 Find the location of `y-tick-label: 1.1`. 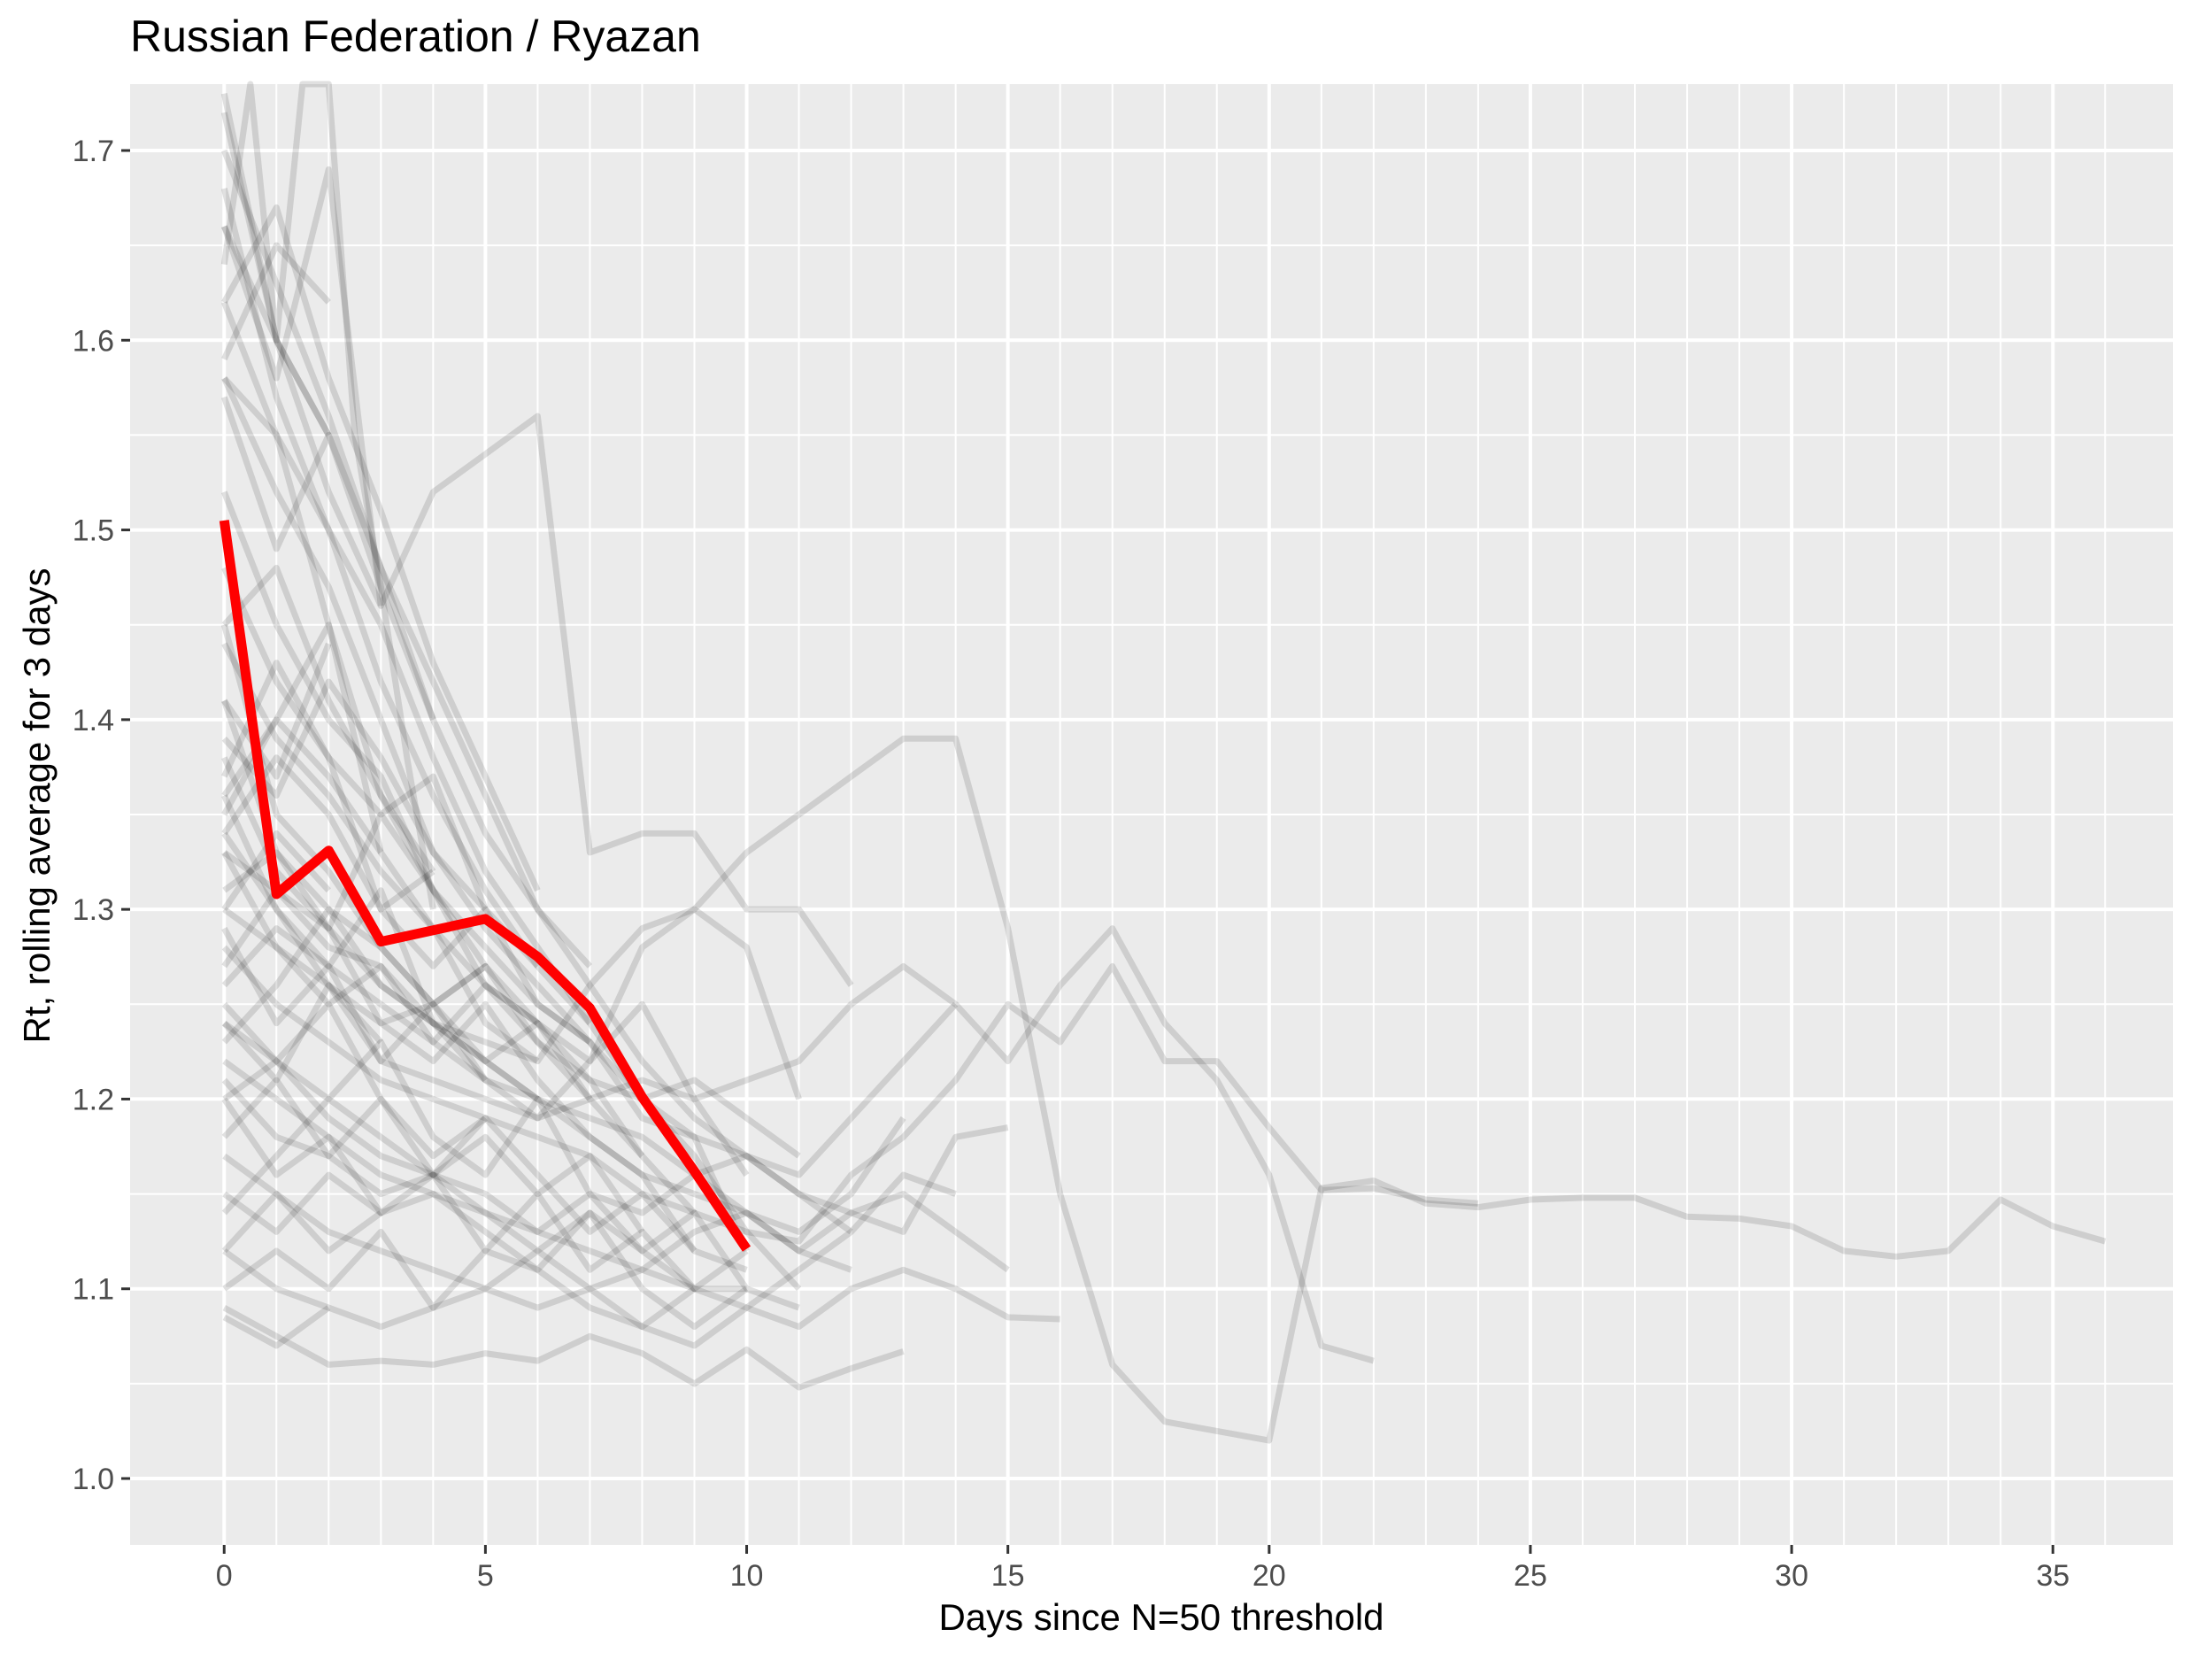

y-tick-label: 1.1 is located at coordinates (93, 1290).